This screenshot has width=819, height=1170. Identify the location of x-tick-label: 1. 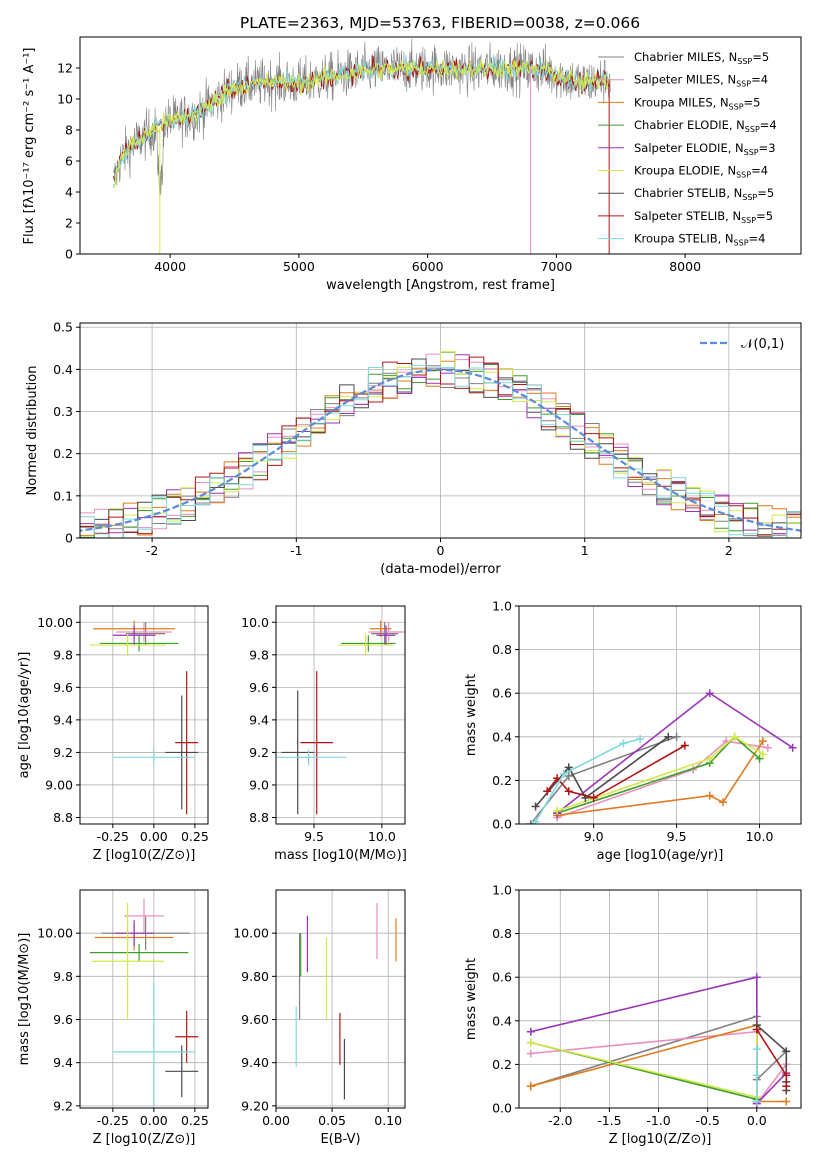
(585, 550).